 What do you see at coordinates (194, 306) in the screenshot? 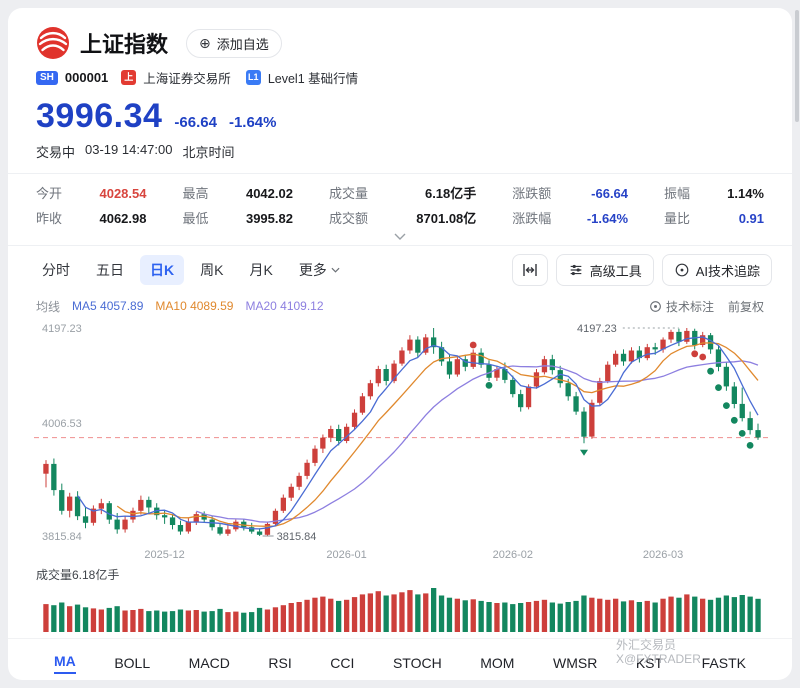
I see `ma10-legend: MA10 4089.59` at bounding box center [194, 306].